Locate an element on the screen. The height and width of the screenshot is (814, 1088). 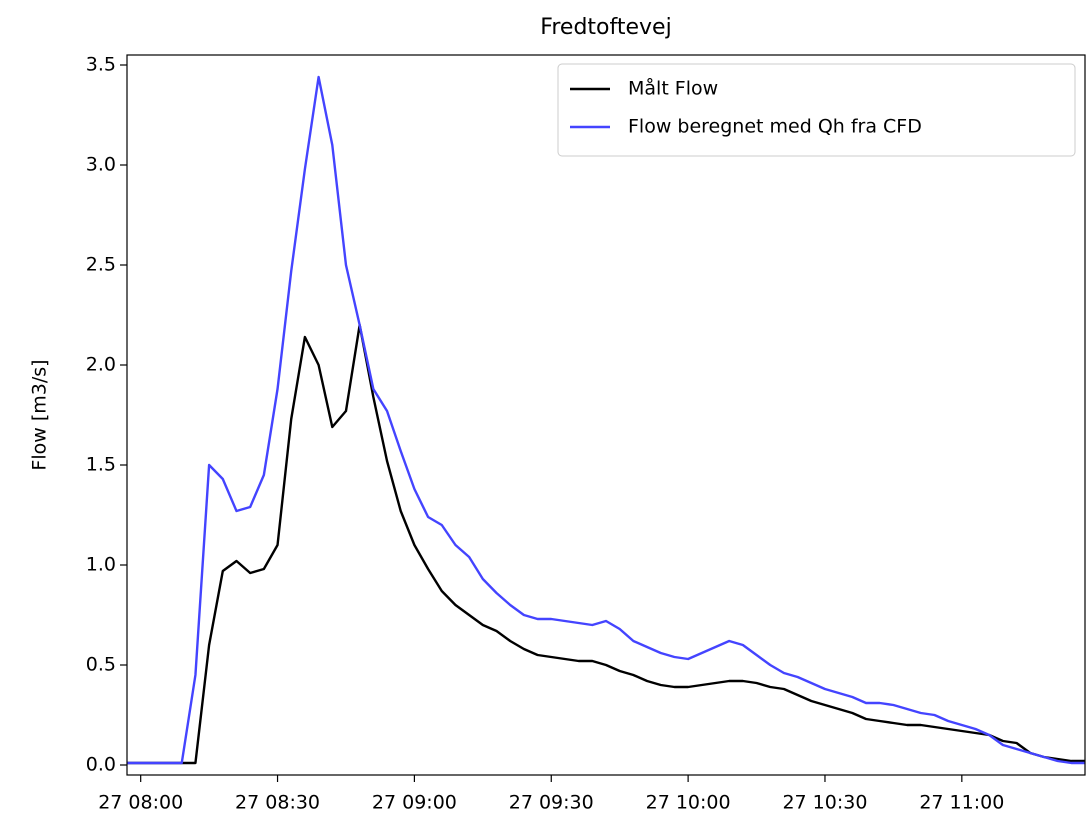
x-tick-label: 27 08:00 is located at coordinates (140, 803).